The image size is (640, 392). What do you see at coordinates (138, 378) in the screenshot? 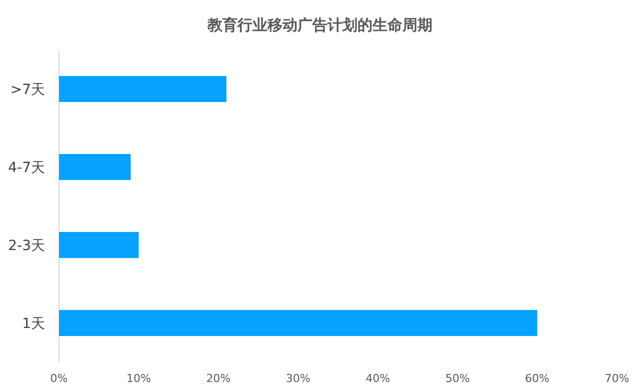
I see `x-tick-label: 10%` at bounding box center [138, 378].